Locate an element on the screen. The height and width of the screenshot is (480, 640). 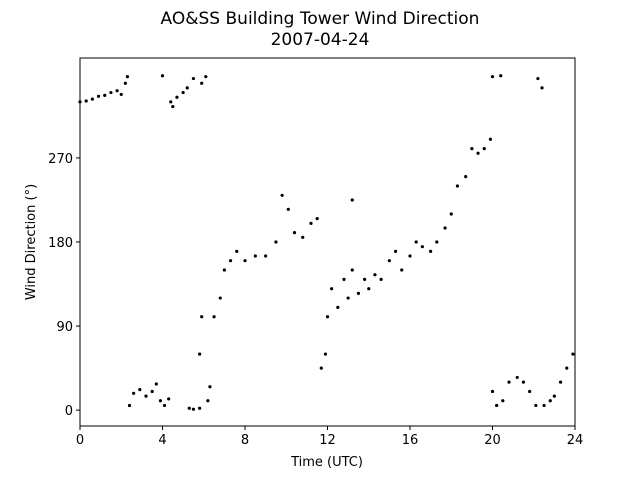
x-tick-label: 24 is located at coordinates (575, 440).